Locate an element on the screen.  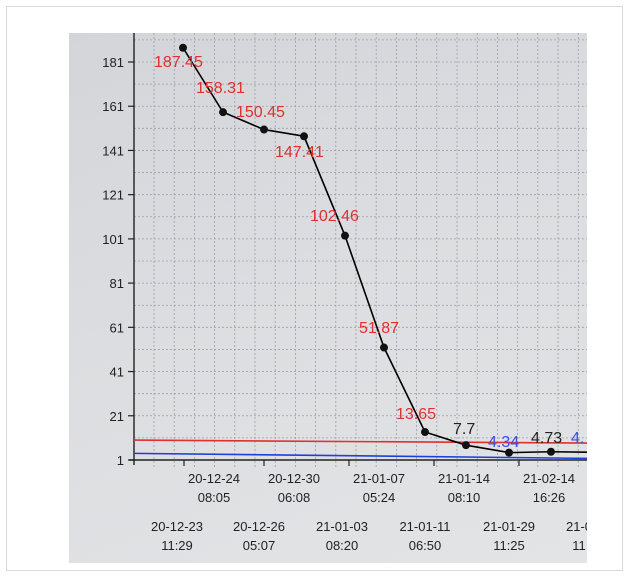
x-tick-label-lower-date: 20-12-23 is located at coordinates (177, 526).